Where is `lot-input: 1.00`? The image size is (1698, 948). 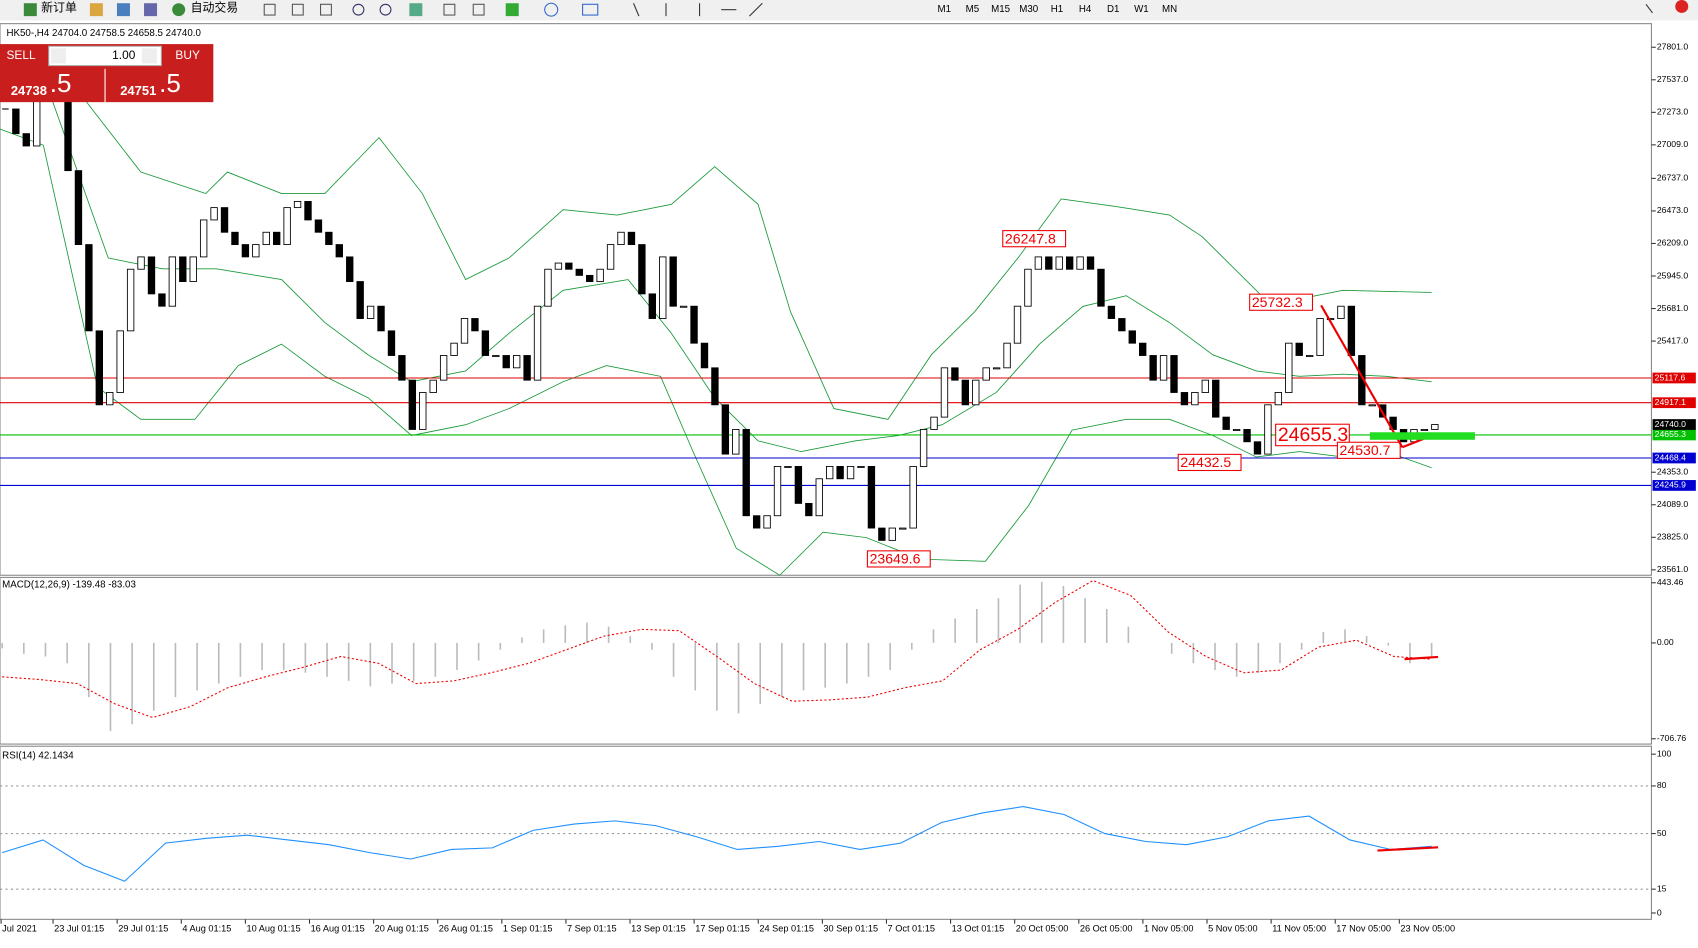
lot-input: 1.00 is located at coordinates (124, 55).